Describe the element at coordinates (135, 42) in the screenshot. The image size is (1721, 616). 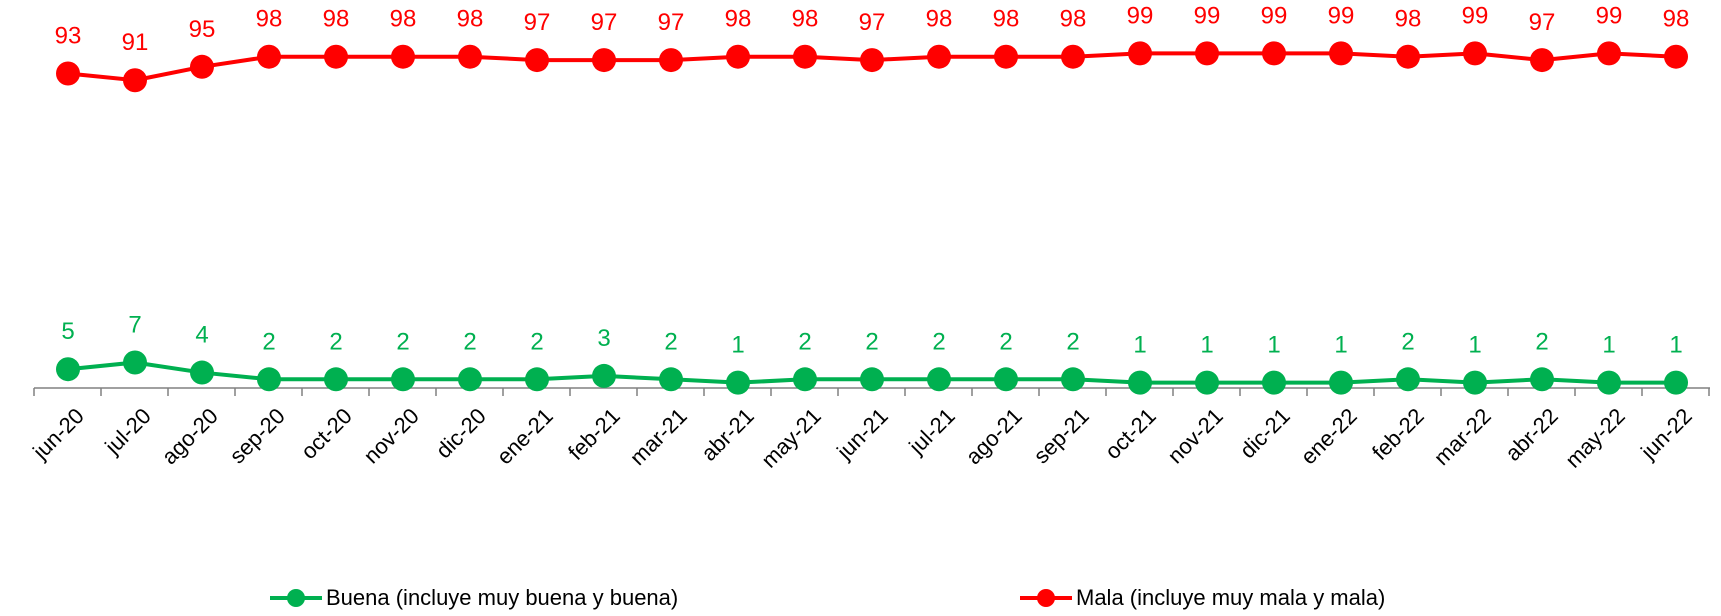
I see `data-label: 91` at that location.